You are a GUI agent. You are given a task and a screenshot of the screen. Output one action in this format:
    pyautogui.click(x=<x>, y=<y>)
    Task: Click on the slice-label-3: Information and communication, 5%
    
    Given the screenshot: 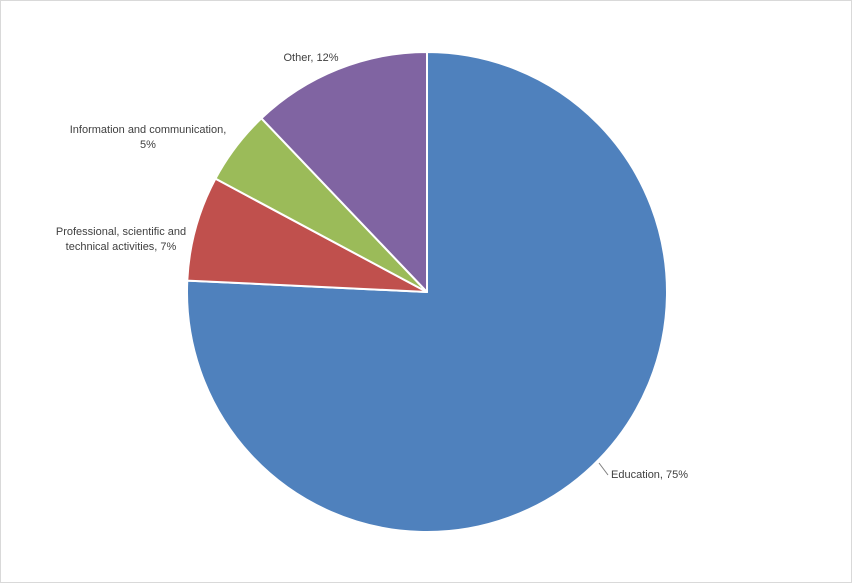 What is the action you would take?
    pyautogui.click(x=148, y=137)
    